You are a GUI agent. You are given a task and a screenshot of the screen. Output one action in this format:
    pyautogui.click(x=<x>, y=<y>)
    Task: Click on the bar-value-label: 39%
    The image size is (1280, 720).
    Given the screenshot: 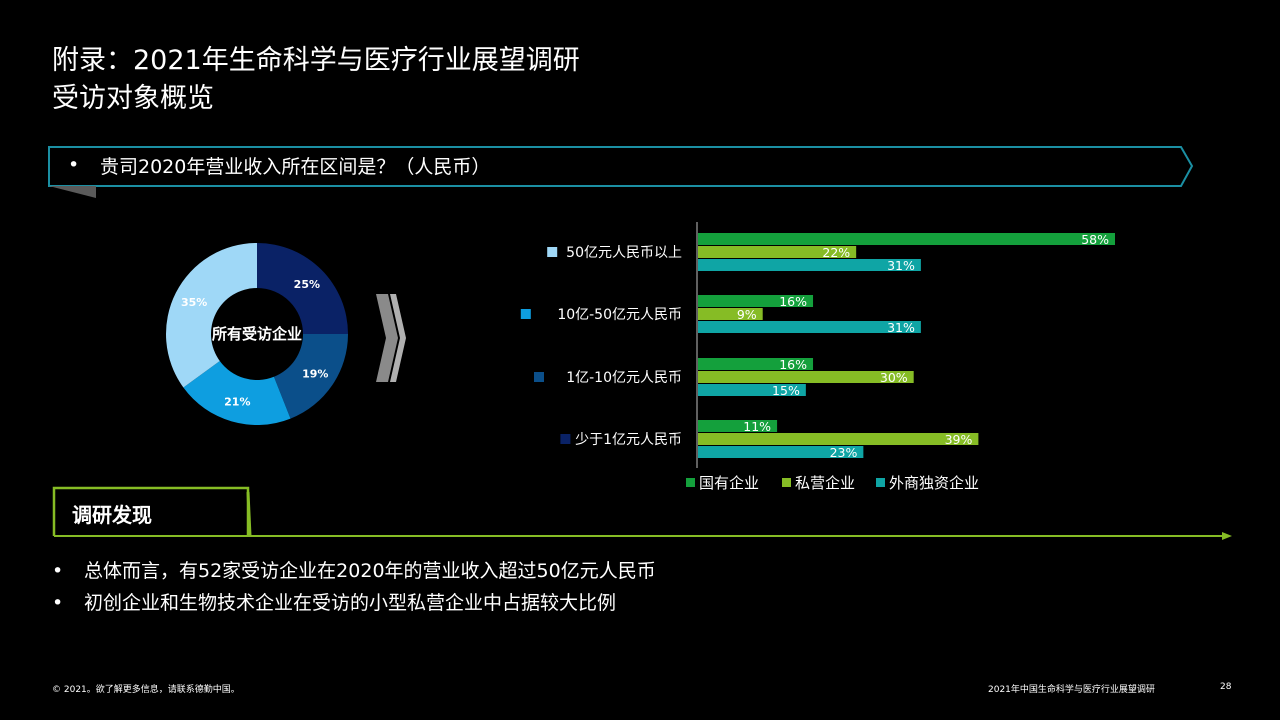 What is the action you would take?
    pyautogui.click(x=959, y=439)
    